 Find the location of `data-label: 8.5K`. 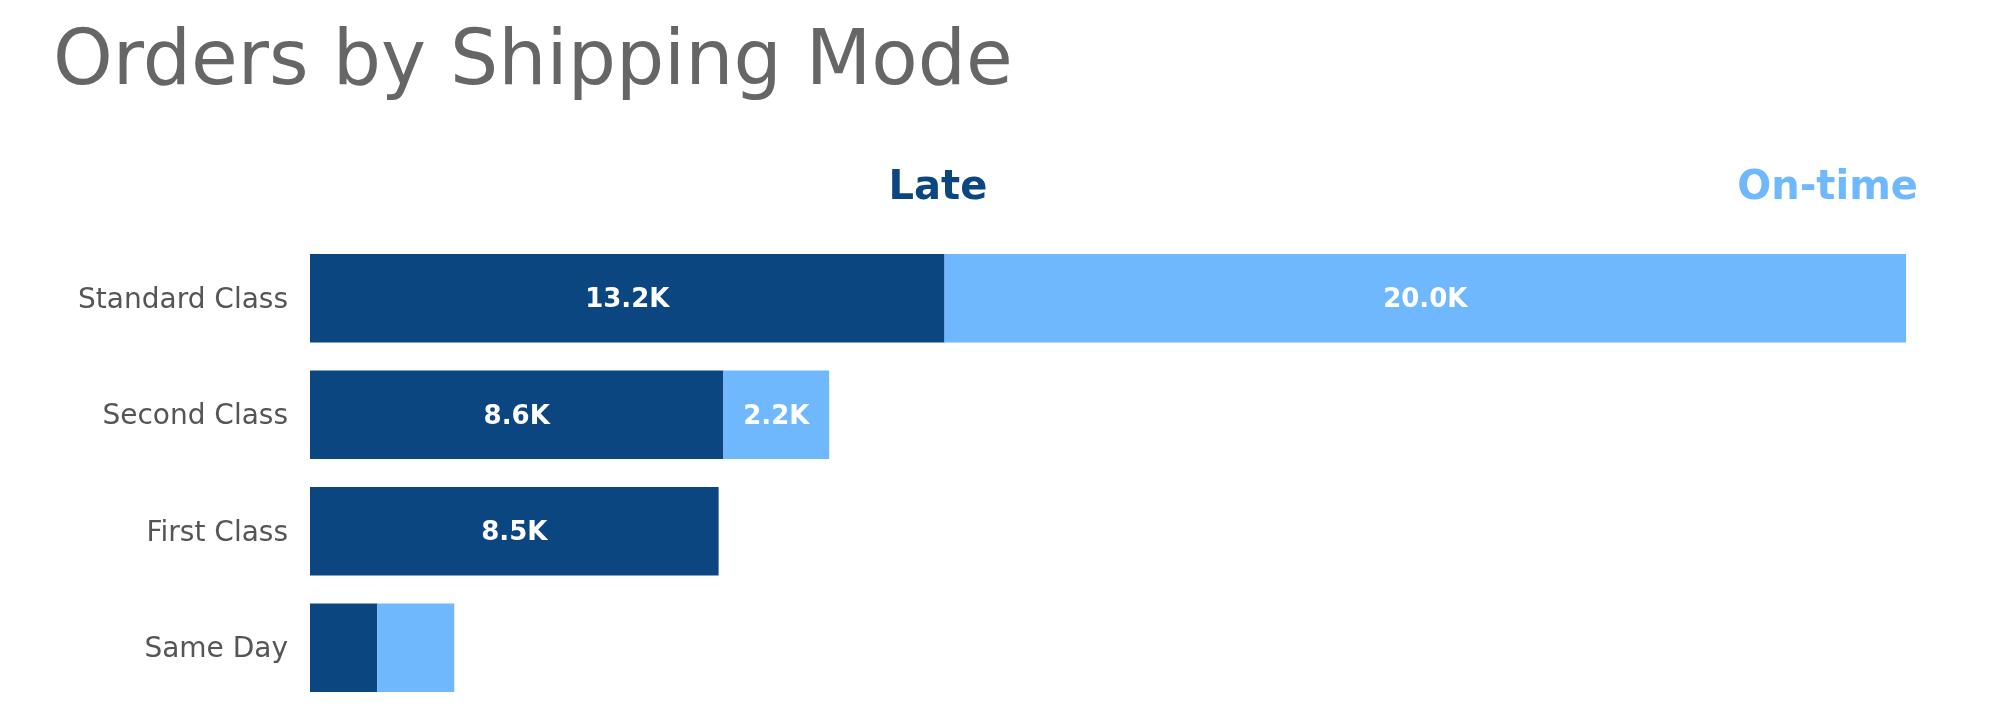

data-label: 8.5K is located at coordinates (515, 531).